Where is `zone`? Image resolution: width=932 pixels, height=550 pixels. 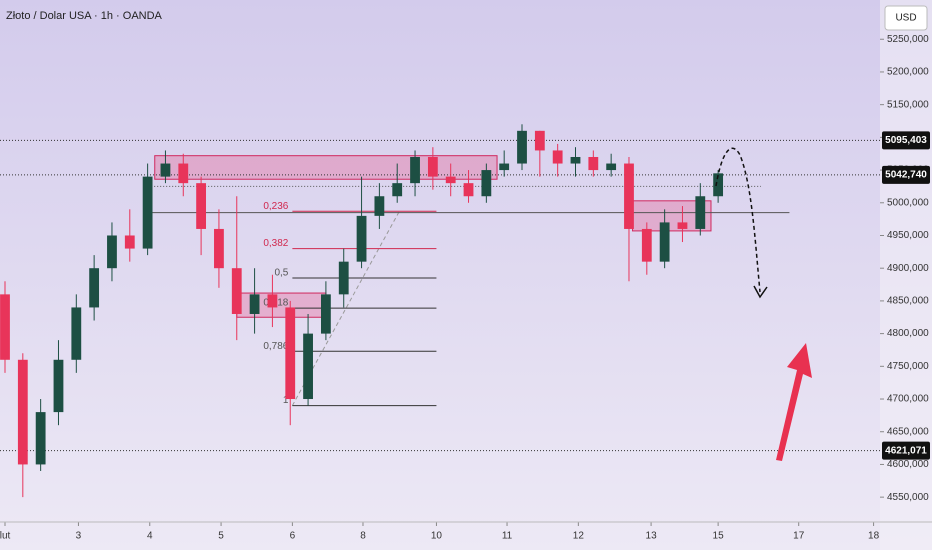 zone is located at coordinates (326, 167).